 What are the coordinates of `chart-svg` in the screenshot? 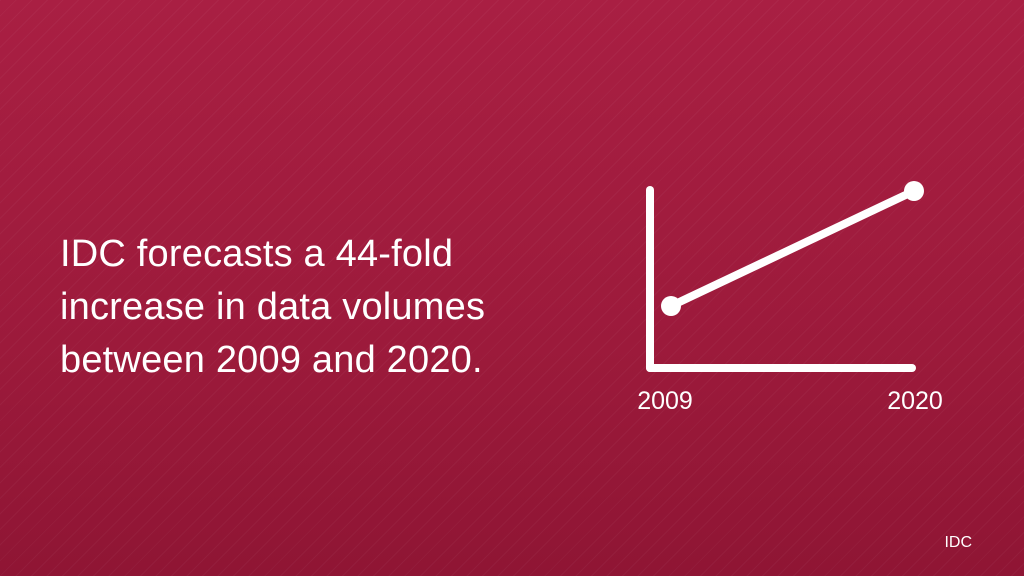 It's located at (785, 276).